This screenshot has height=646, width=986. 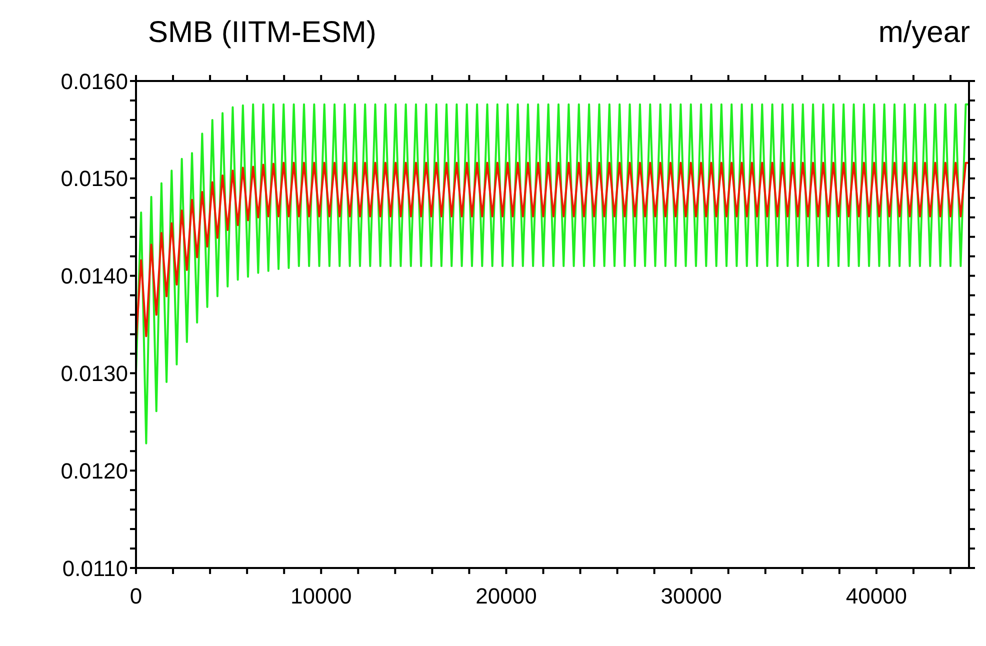 What do you see at coordinates (262, 33) in the screenshot?
I see `chart-title: SMB (IITM-ESM)` at bounding box center [262, 33].